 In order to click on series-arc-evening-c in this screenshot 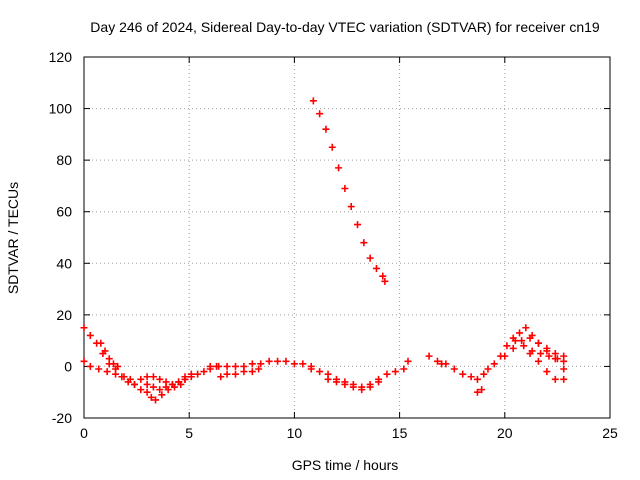, I will do `click(526, 348)`.